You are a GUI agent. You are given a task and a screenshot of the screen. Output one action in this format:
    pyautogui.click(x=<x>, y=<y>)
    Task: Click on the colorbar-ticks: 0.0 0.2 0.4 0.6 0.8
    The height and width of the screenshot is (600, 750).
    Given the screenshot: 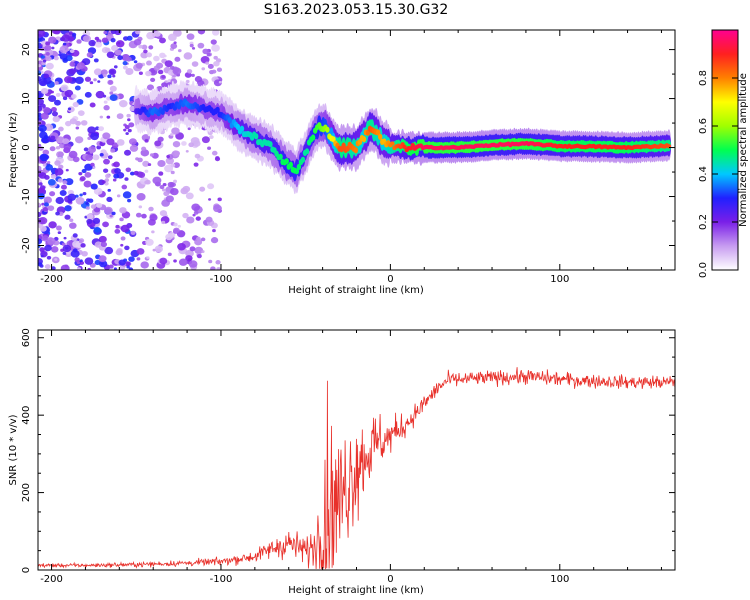 What is the action you would take?
    pyautogui.click(x=718, y=174)
    